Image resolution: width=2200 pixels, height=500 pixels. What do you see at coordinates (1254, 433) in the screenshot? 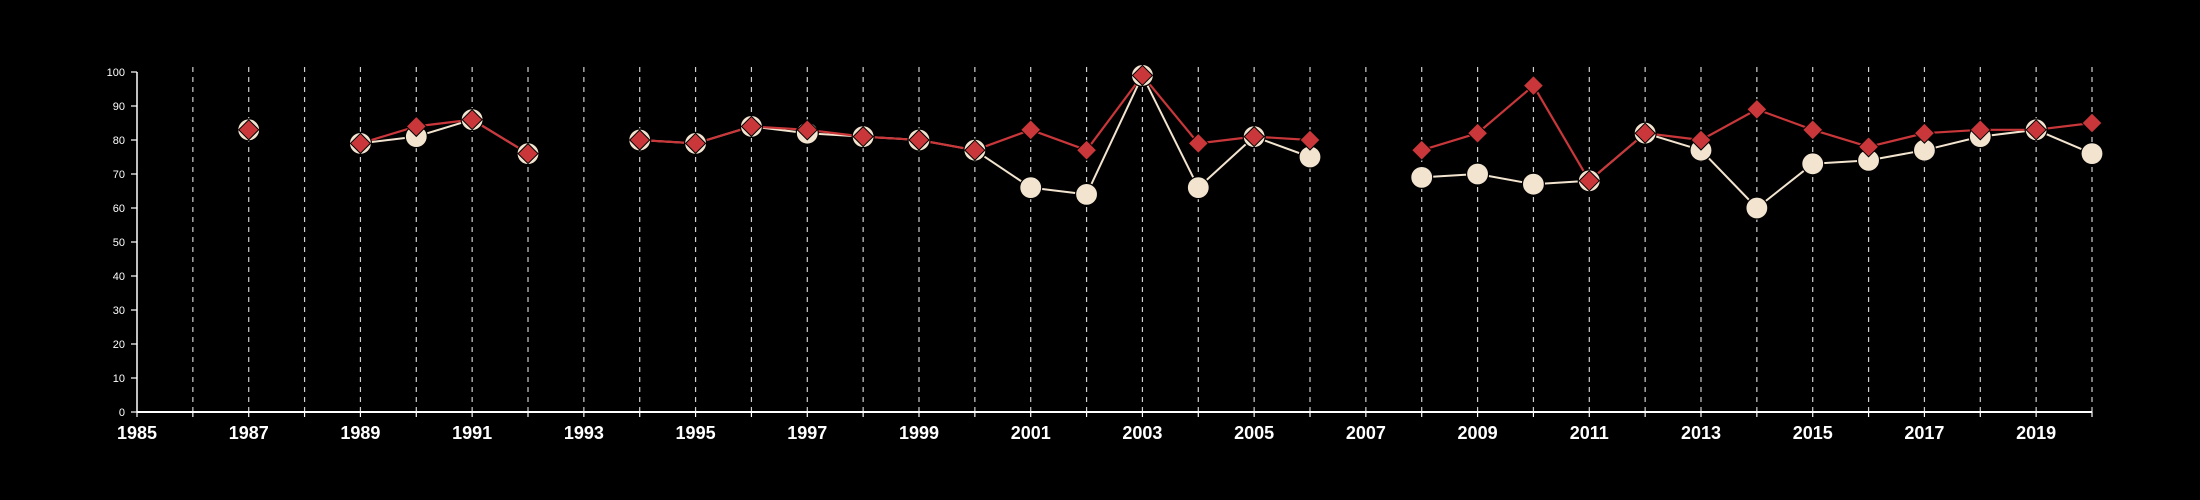
I see `x-tick-label: 2005` at bounding box center [1254, 433].